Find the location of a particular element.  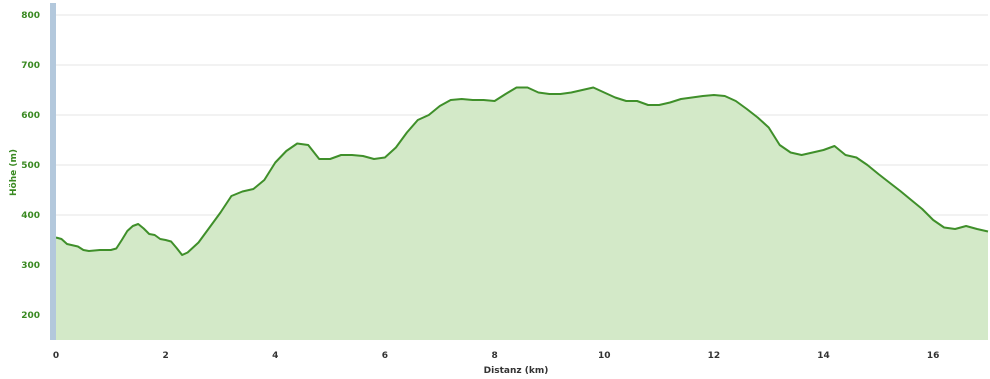

x-tick-label: 6 is located at coordinates (385, 356).